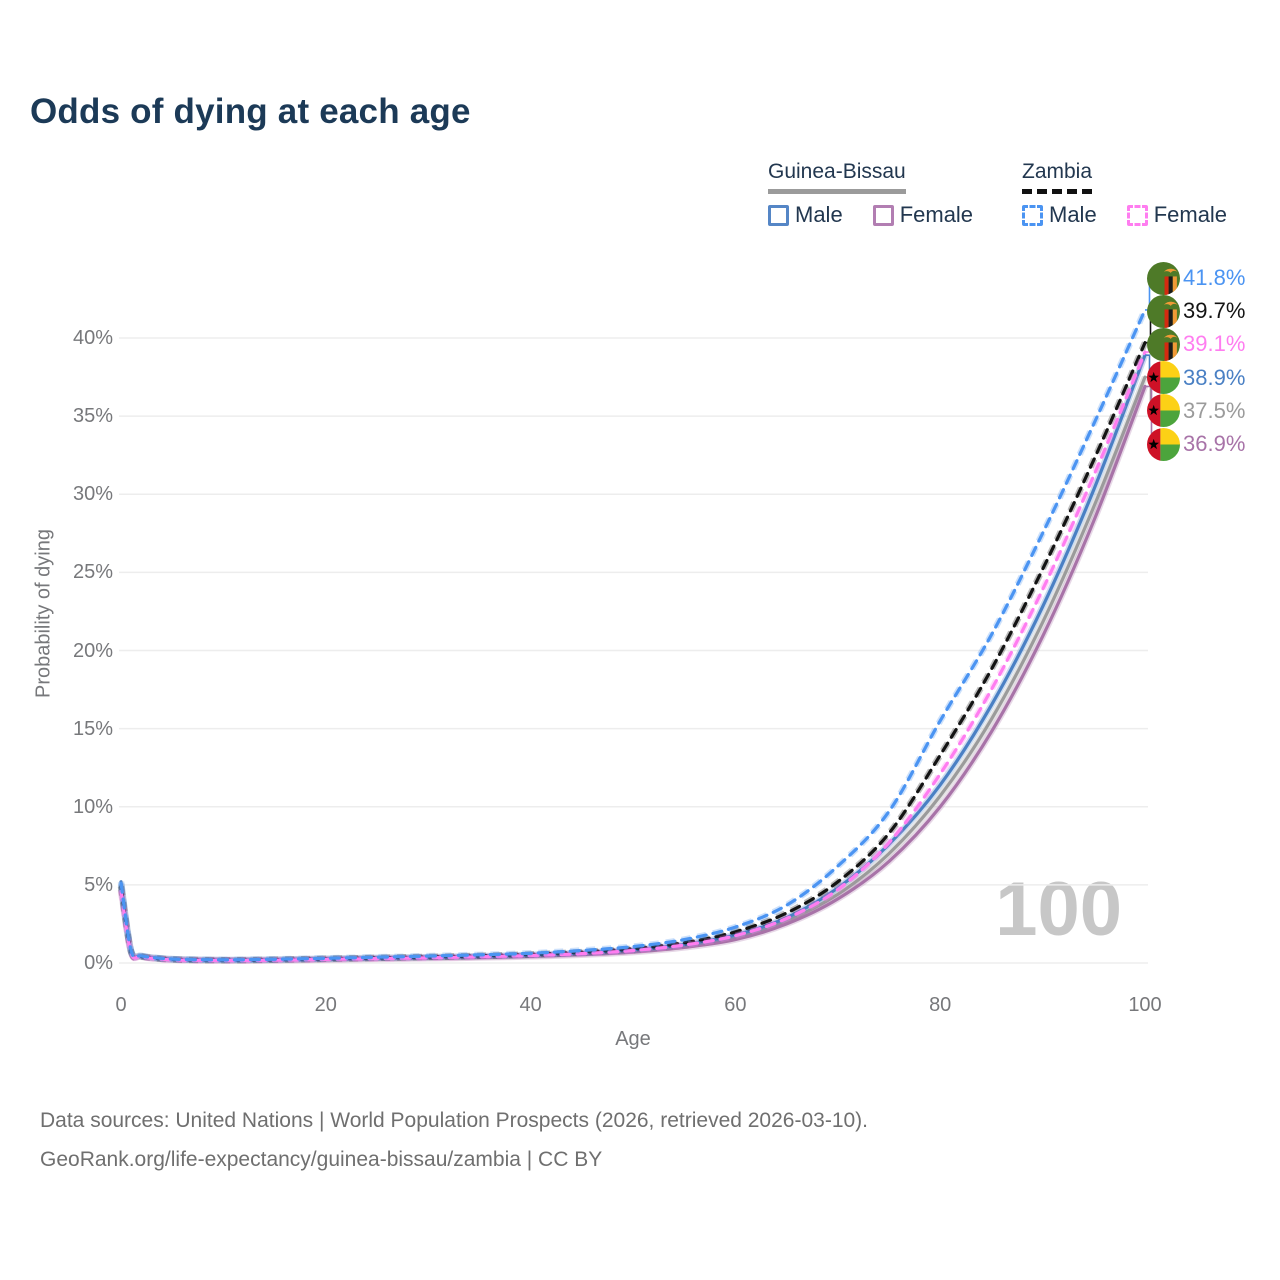 This screenshot has width=1280, height=1280. I want to click on x-tick-label: 80, so click(940, 1005).